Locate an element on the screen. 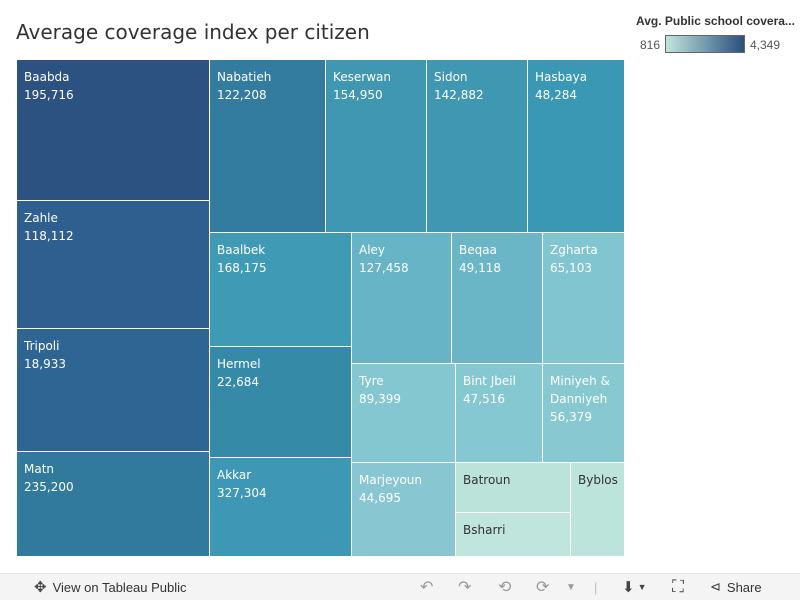 The image size is (800, 600). treemap-cell-byblos: Byblos is located at coordinates (597, 509).